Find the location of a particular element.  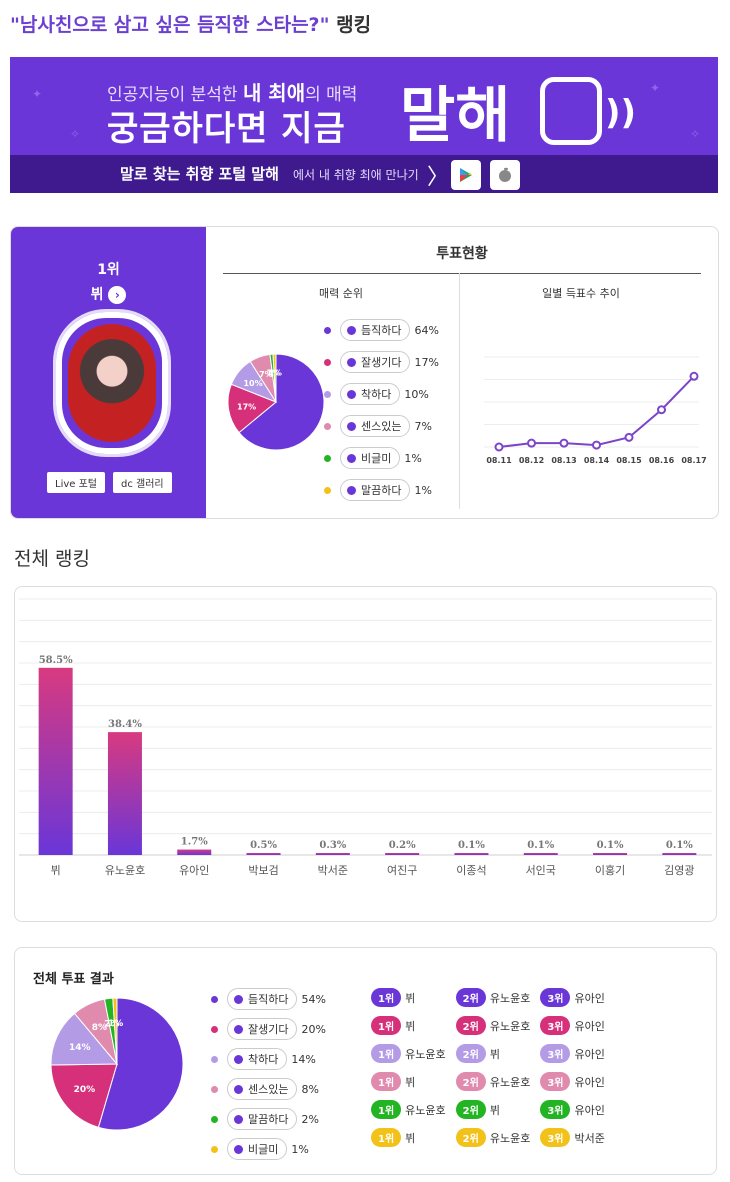

legend-item: 잘생기다 17% is located at coordinates (381, 362).